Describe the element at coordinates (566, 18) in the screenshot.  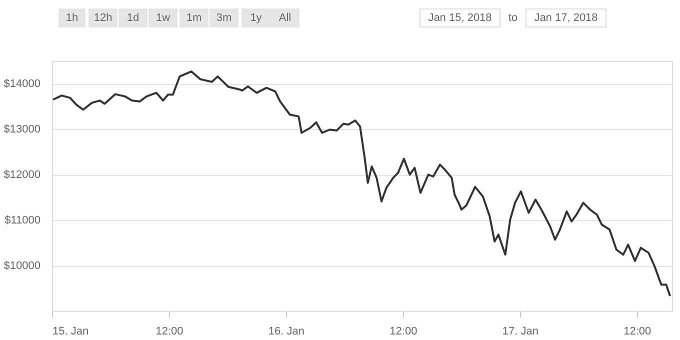
I see `text: Jan 17, 2018` at that location.